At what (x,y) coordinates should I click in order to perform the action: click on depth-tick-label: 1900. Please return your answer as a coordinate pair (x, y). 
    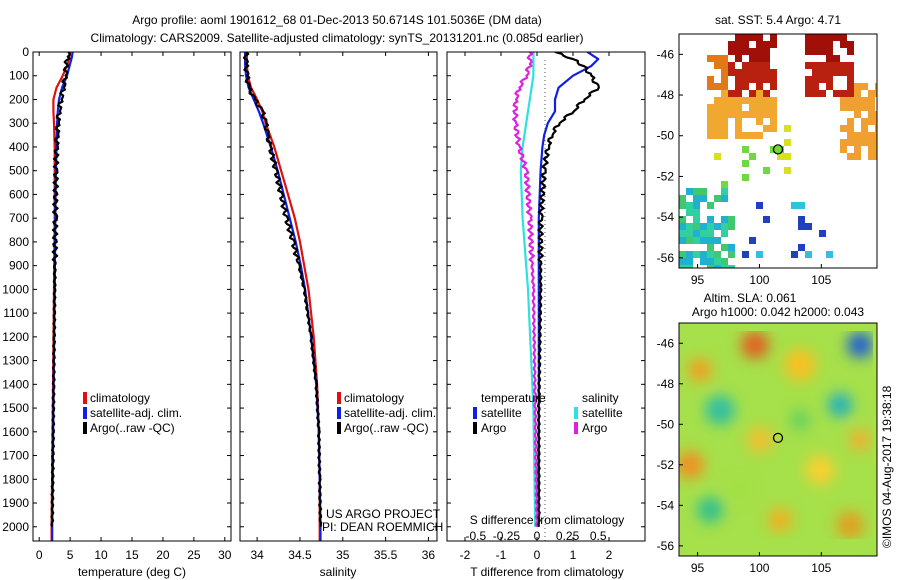
    Looking at the image, I should click on (15, 503).